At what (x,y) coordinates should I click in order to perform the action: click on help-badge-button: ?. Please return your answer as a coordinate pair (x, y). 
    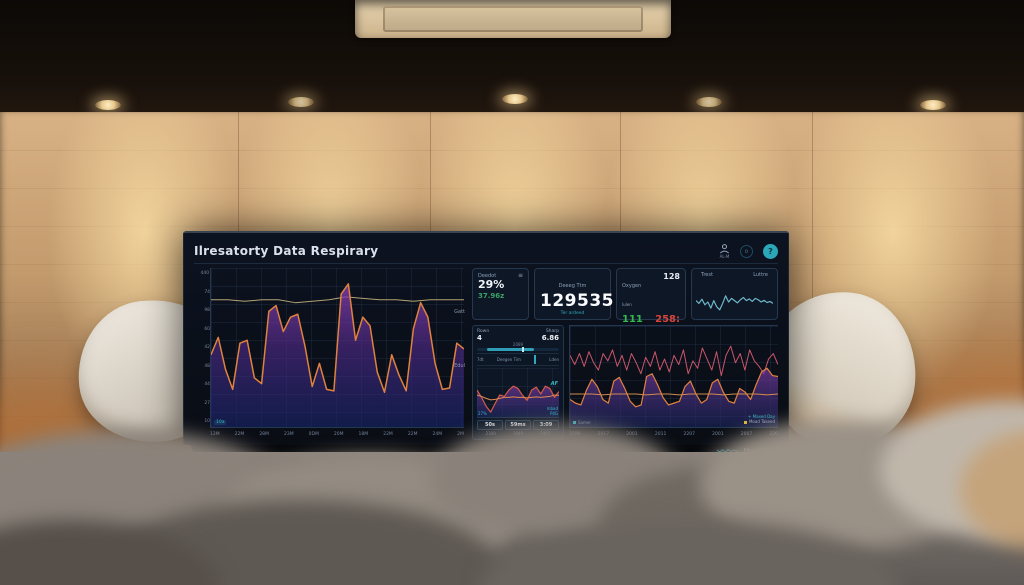
    Looking at the image, I should click on (770, 251).